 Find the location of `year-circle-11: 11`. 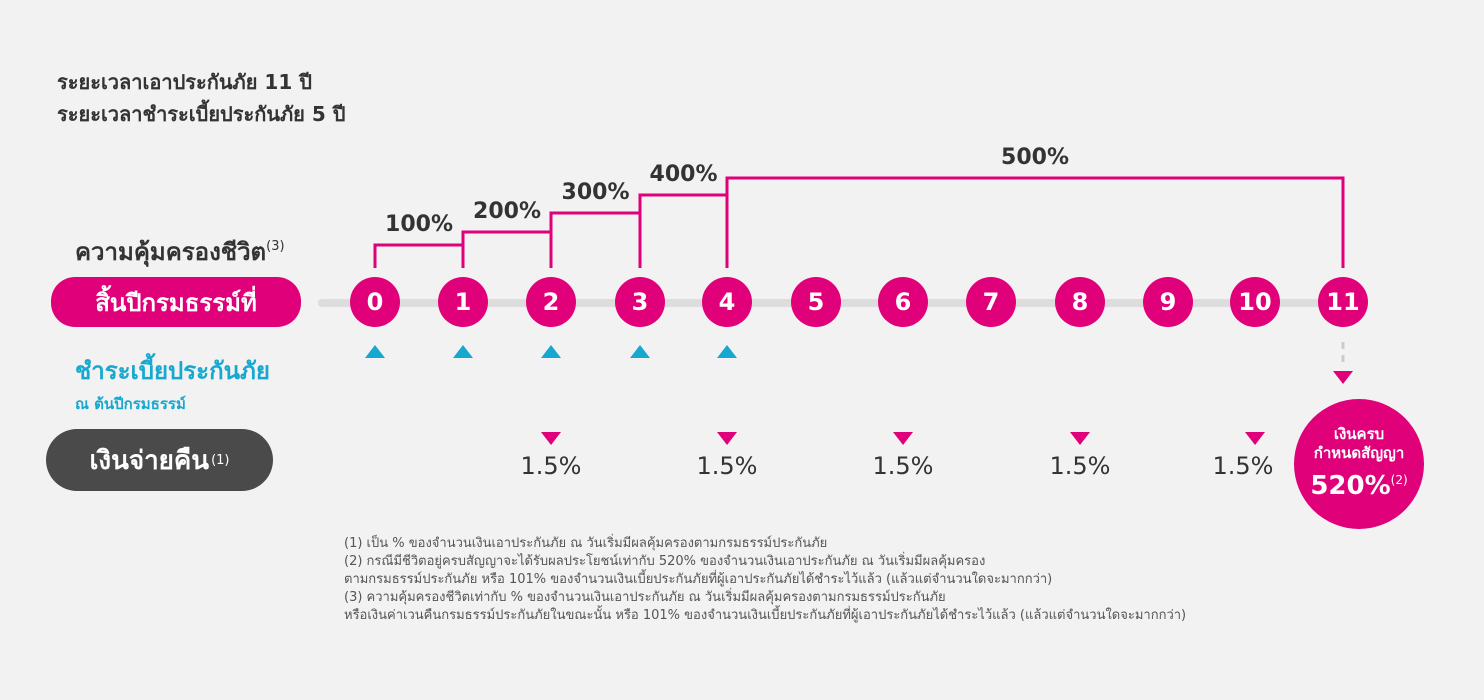

year-circle-11: 11 is located at coordinates (1343, 302).